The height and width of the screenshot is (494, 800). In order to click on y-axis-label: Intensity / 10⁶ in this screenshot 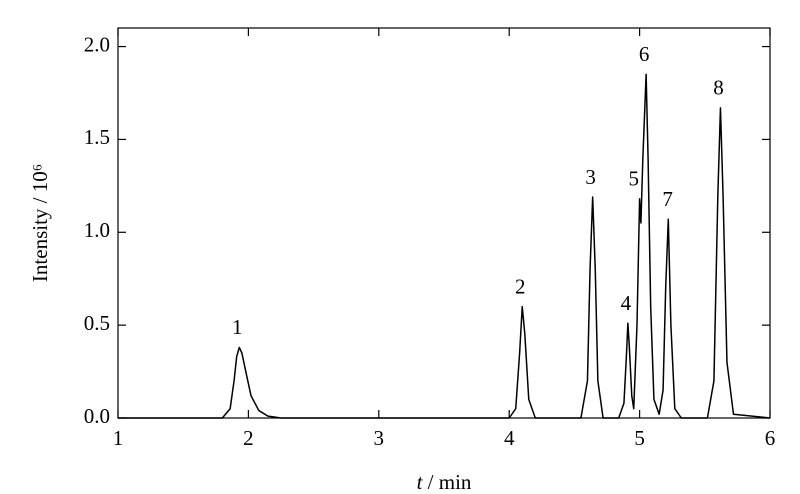, I will do `click(40, 223)`.